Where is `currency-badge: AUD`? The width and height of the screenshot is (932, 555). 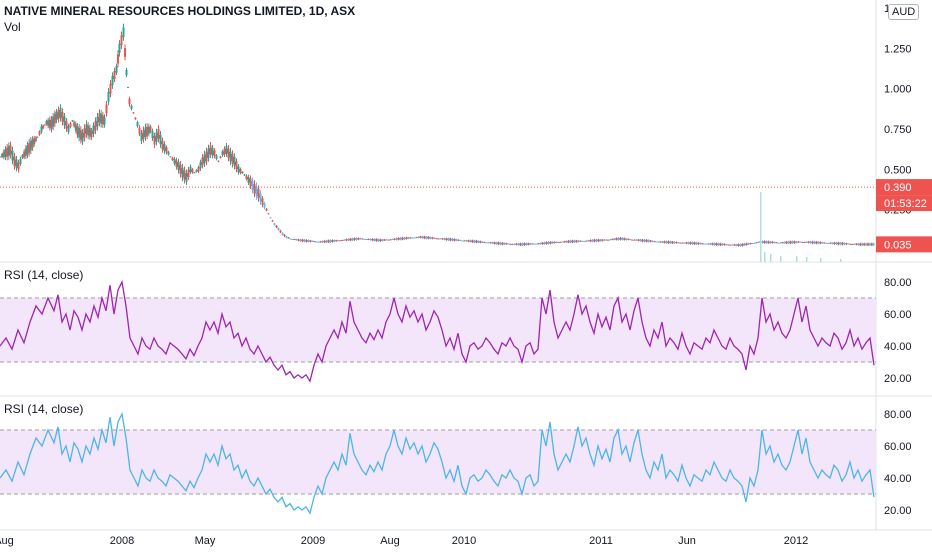
currency-badge: AUD is located at coordinates (904, 12).